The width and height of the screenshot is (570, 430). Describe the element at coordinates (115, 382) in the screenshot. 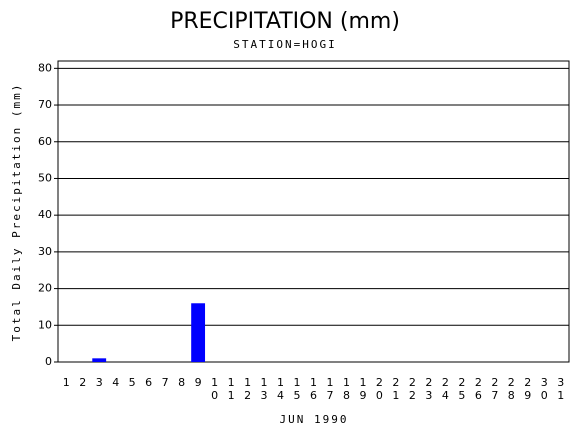

I see `x-tick-label: 4` at that location.